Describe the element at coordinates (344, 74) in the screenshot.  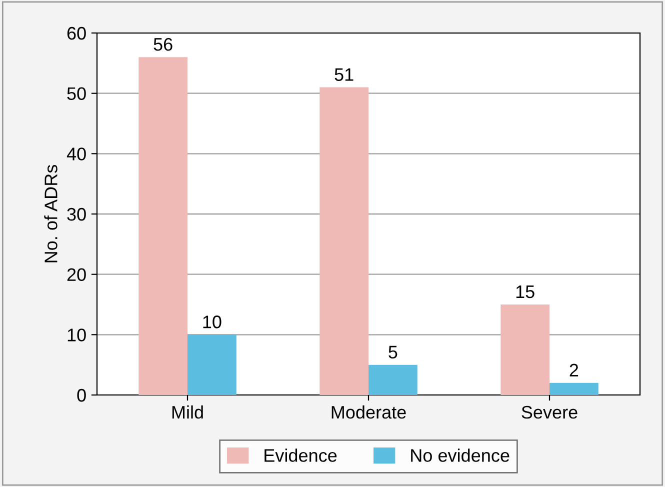
I see `data-label: 51` at that location.